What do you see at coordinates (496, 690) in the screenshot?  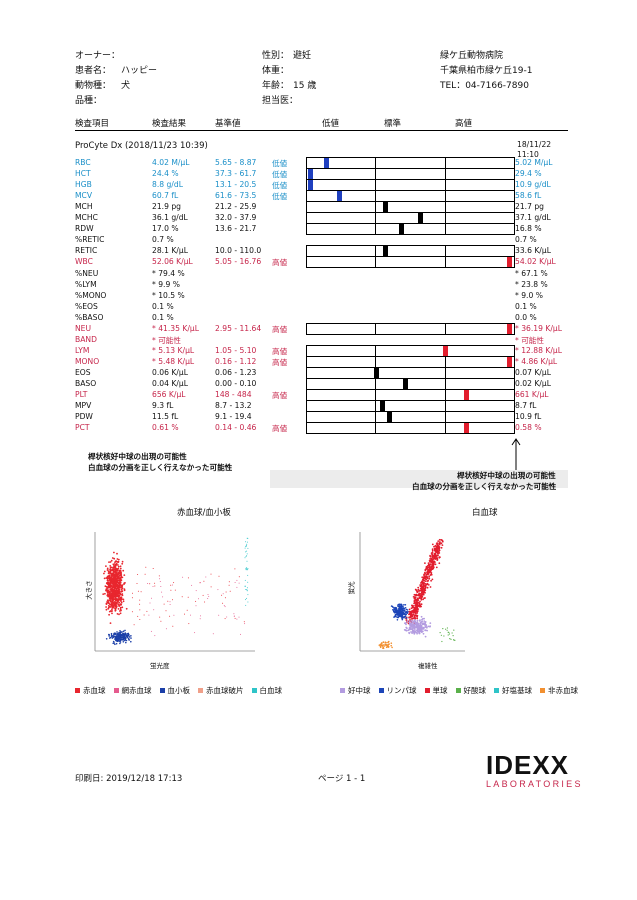 I see `legend-swatch` at bounding box center [496, 690].